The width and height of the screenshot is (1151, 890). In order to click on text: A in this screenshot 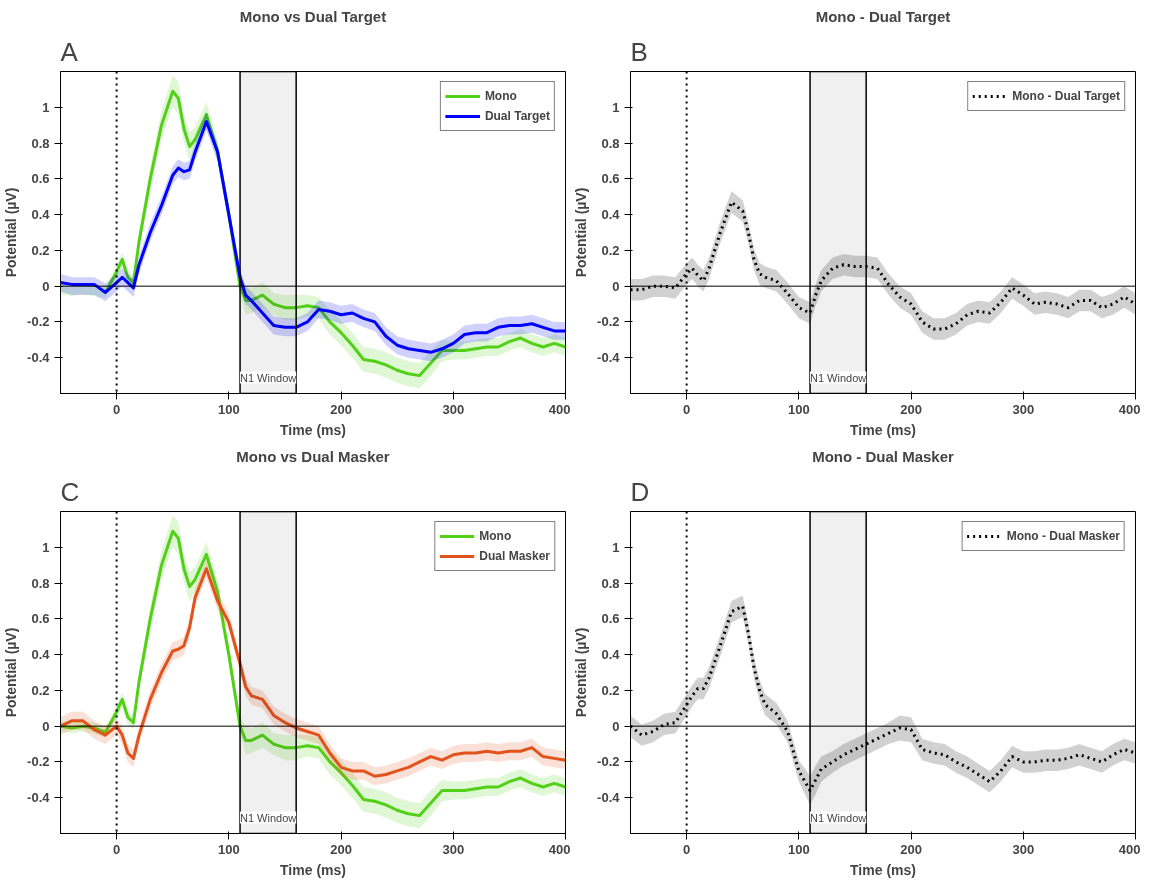, I will do `click(69, 51)`.